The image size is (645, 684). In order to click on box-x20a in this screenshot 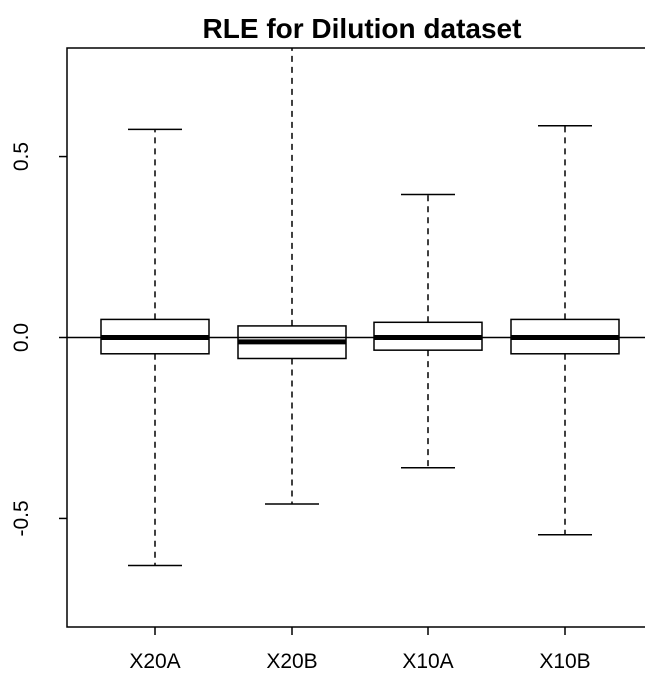, I will do `click(155, 347)`.